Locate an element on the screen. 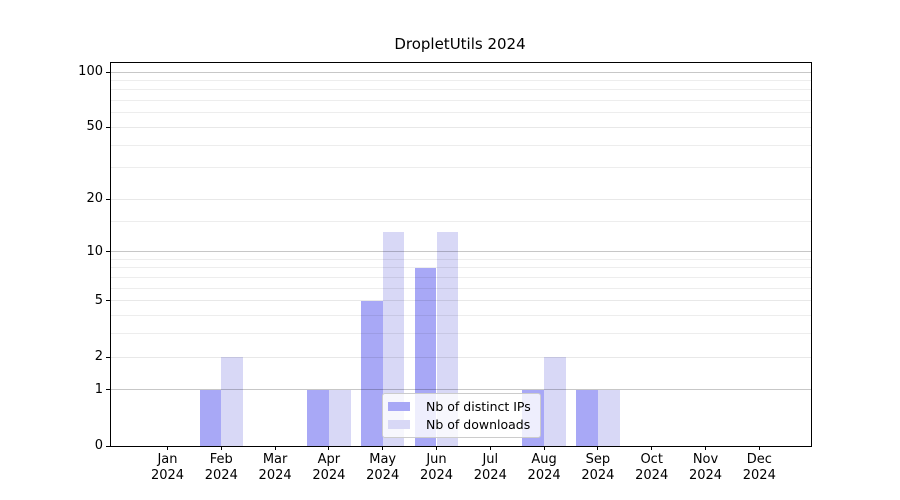  y-tick-label: 2 is located at coordinates (98, 356).